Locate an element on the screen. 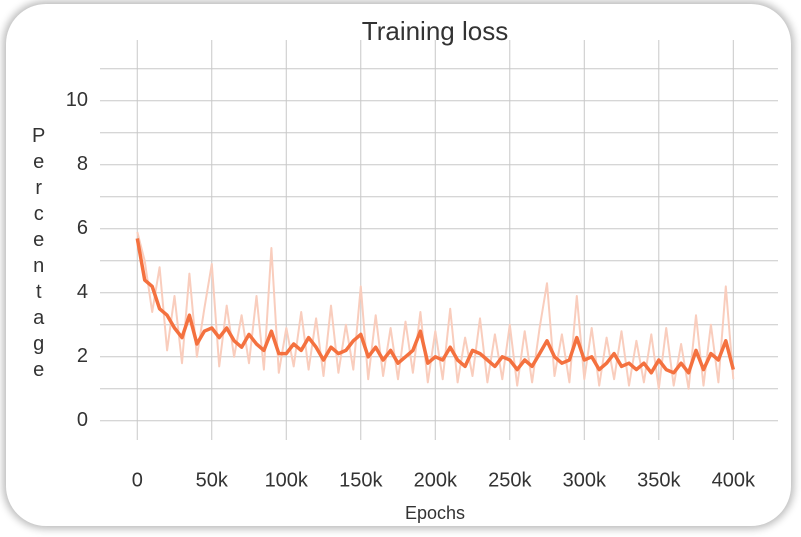 The image size is (801, 537). x-tick-label: 150k is located at coordinates (361, 480).